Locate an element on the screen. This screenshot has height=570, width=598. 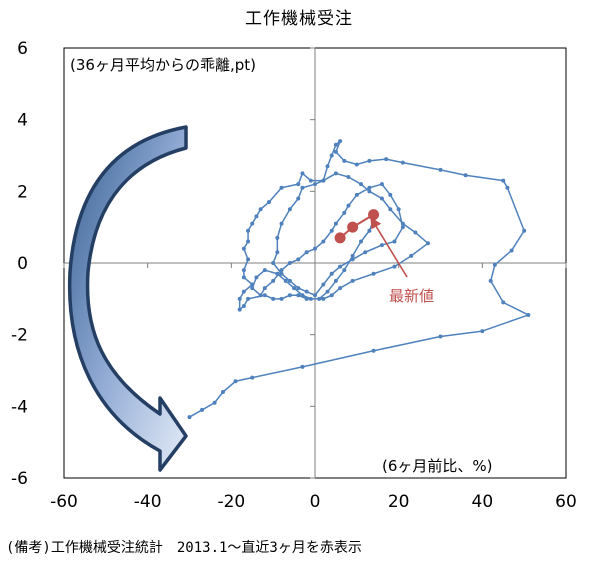
x-tick-label: 40 is located at coordinates (483, 502).